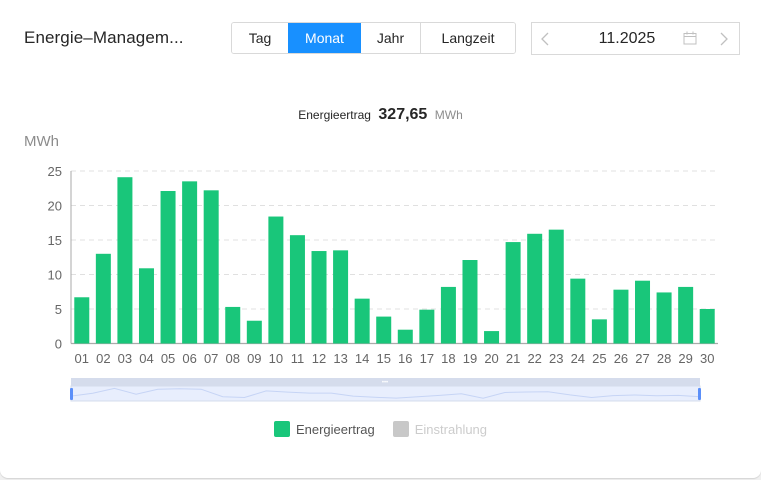  Describe the element at coordinates (556, 358) in the screenshot. I see `x-tick-label: 23` at that location.